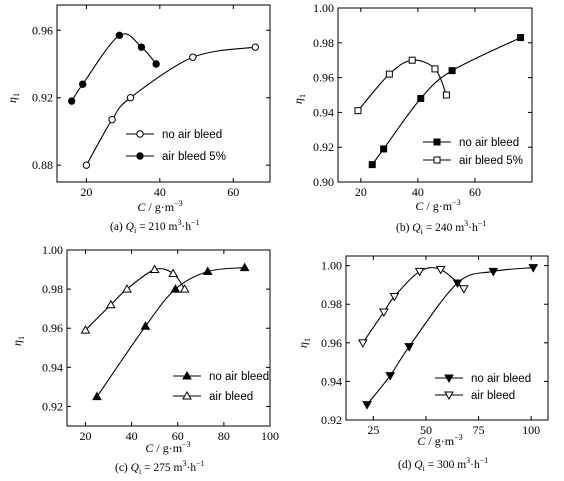 This screenshot has height=481, width=564. I want to click on legend-label: air bleed, so click(493, 396).